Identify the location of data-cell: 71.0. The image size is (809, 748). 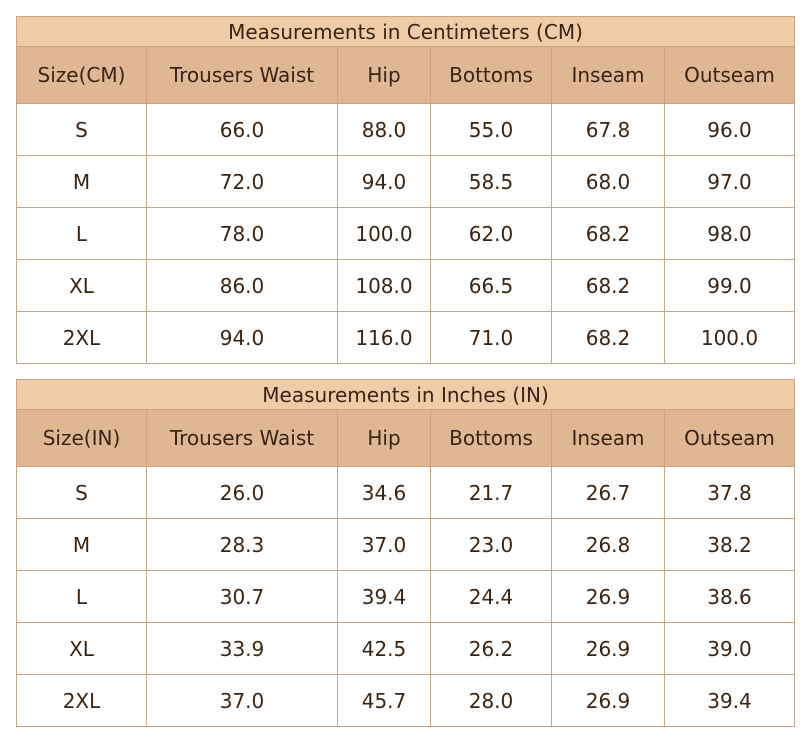
(491, 337).